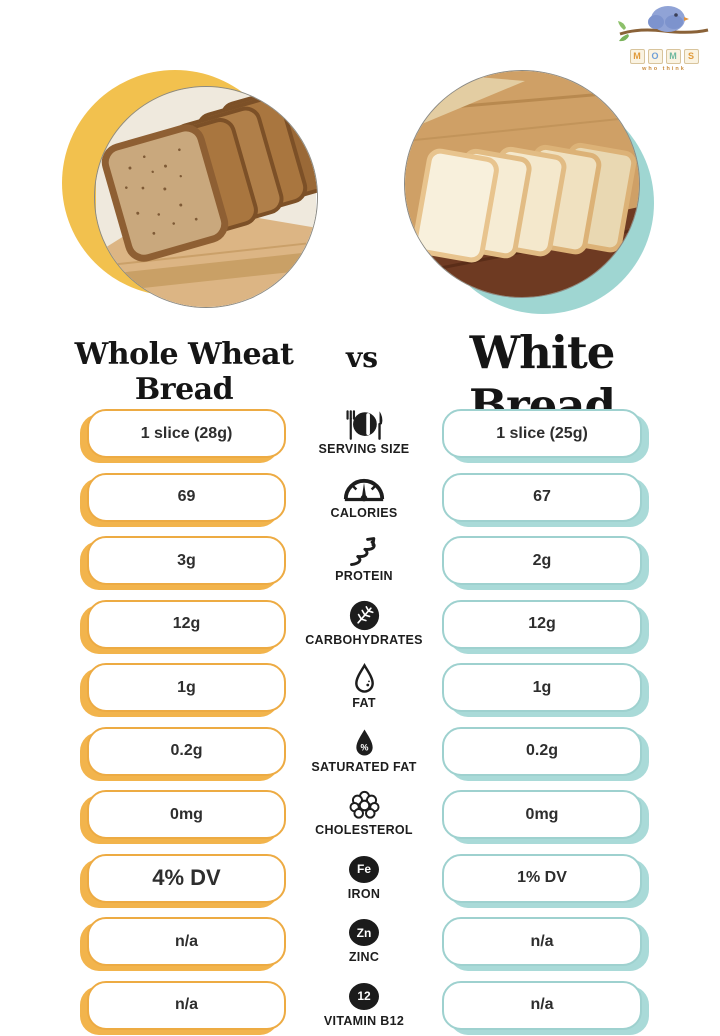 This screenshot has height=1036, width=720. Describe the element at coordinates (663, 24) in the screenshot. I see `bird-on-branch-icon` at that location.